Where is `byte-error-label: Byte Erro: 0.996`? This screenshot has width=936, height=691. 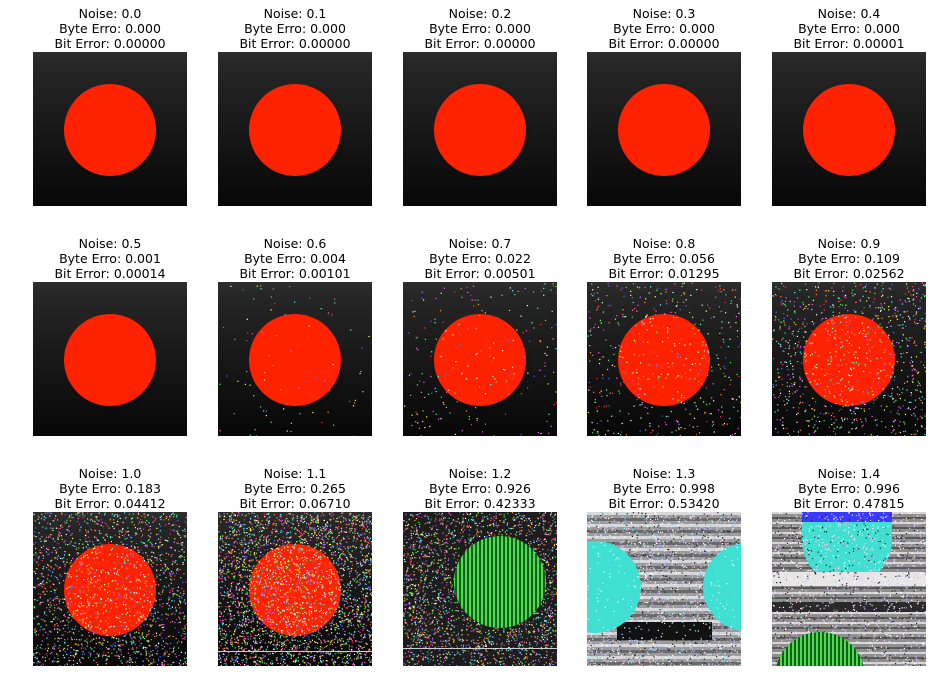 byte-error-label: Byte Erro: 0.996 is located at coordinates (849, 488).